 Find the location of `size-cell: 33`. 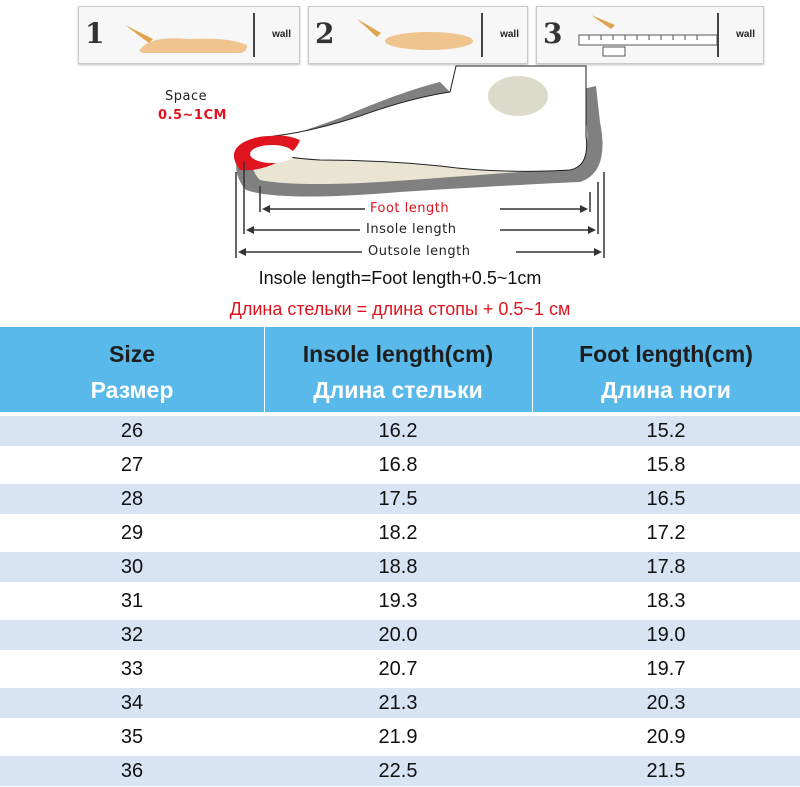

size-cell: 33 is located at coordinates (132, 669).